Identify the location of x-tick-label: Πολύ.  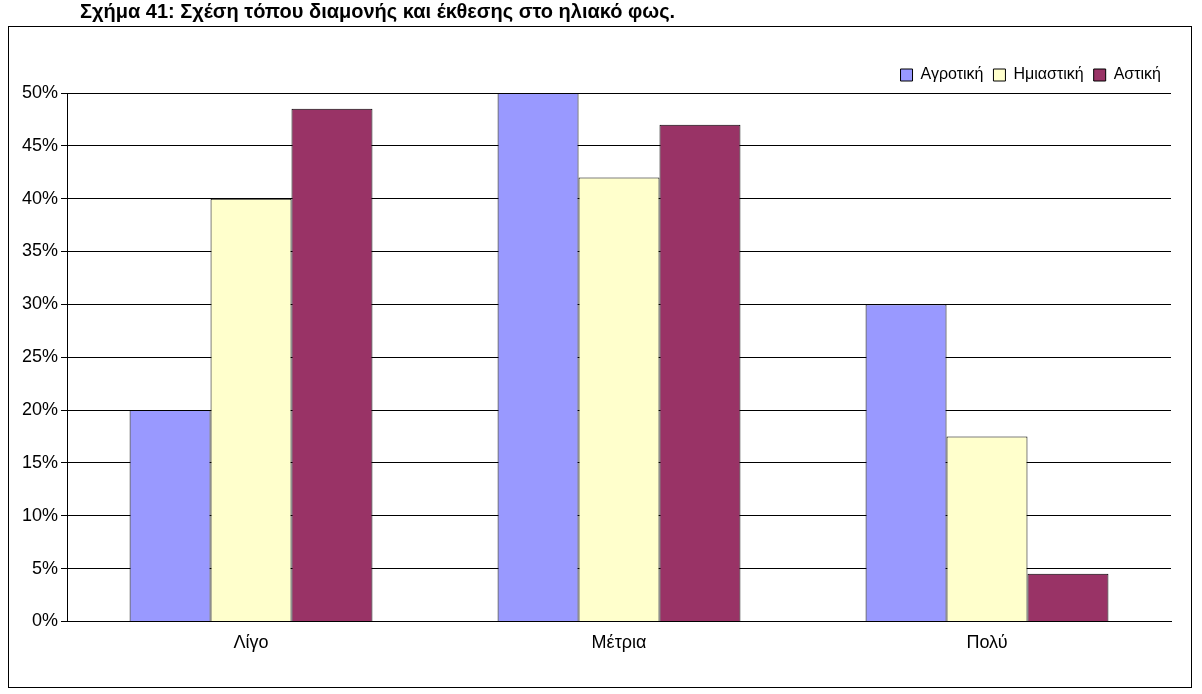
(987, 642).